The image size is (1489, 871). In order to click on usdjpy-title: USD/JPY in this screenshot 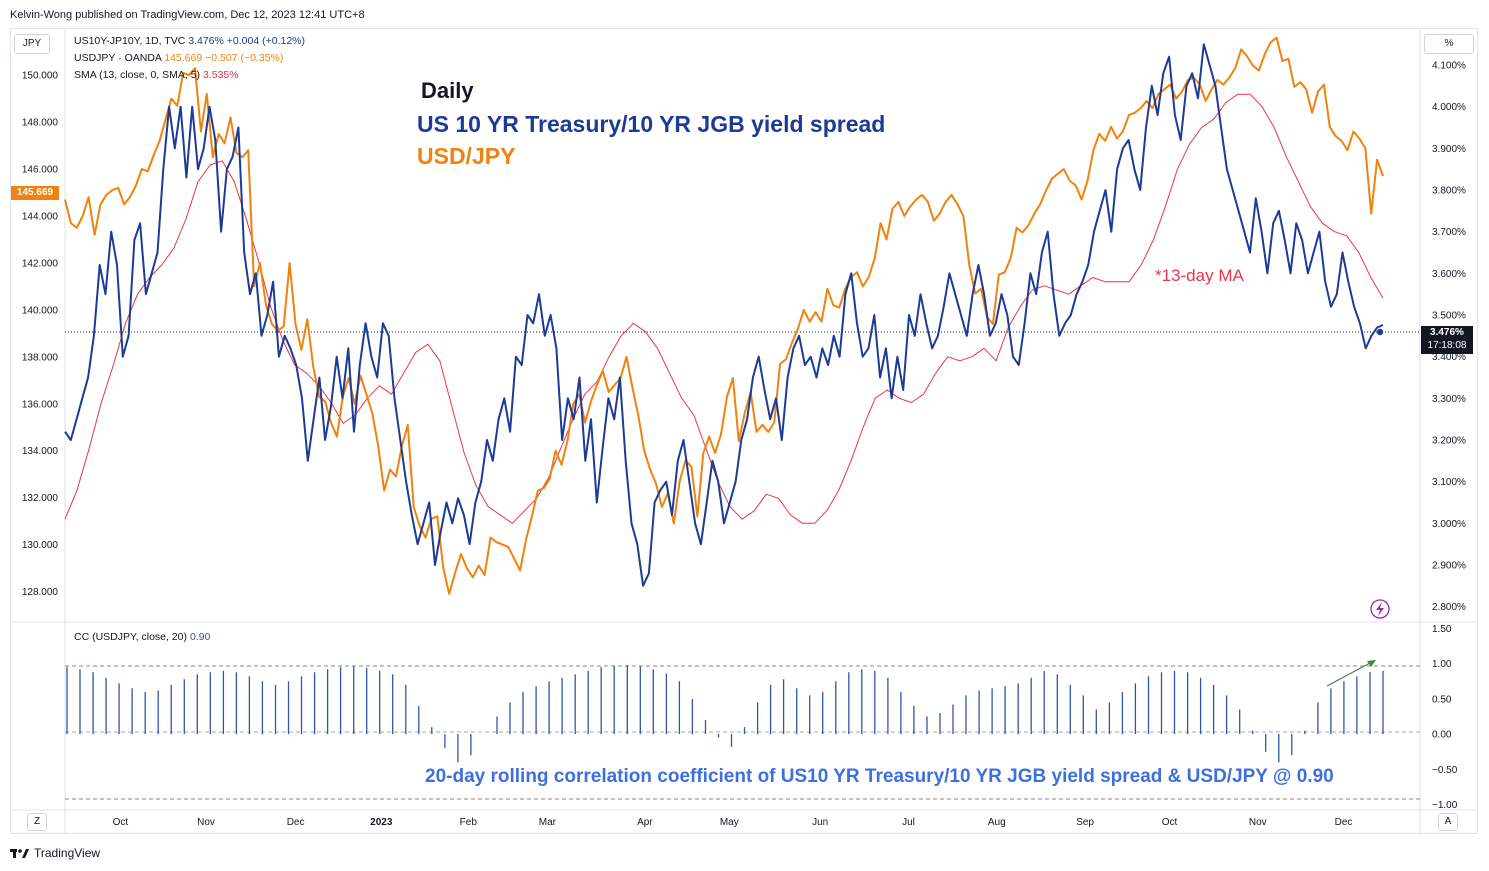, I will do `click(466, 156)`.